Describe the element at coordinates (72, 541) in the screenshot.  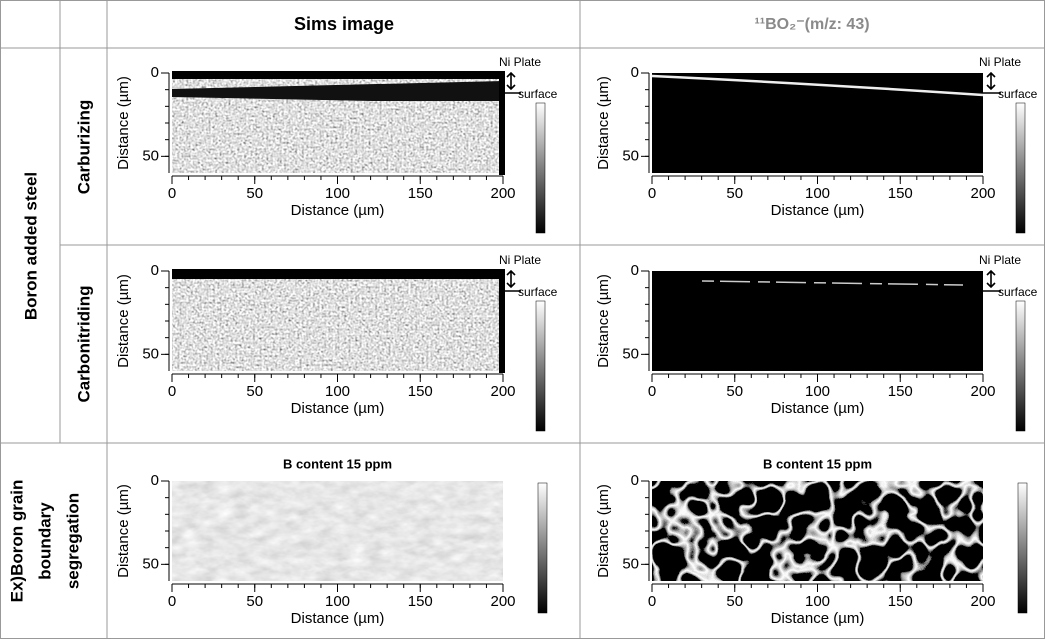
I see `row-label: segregation` at that location.